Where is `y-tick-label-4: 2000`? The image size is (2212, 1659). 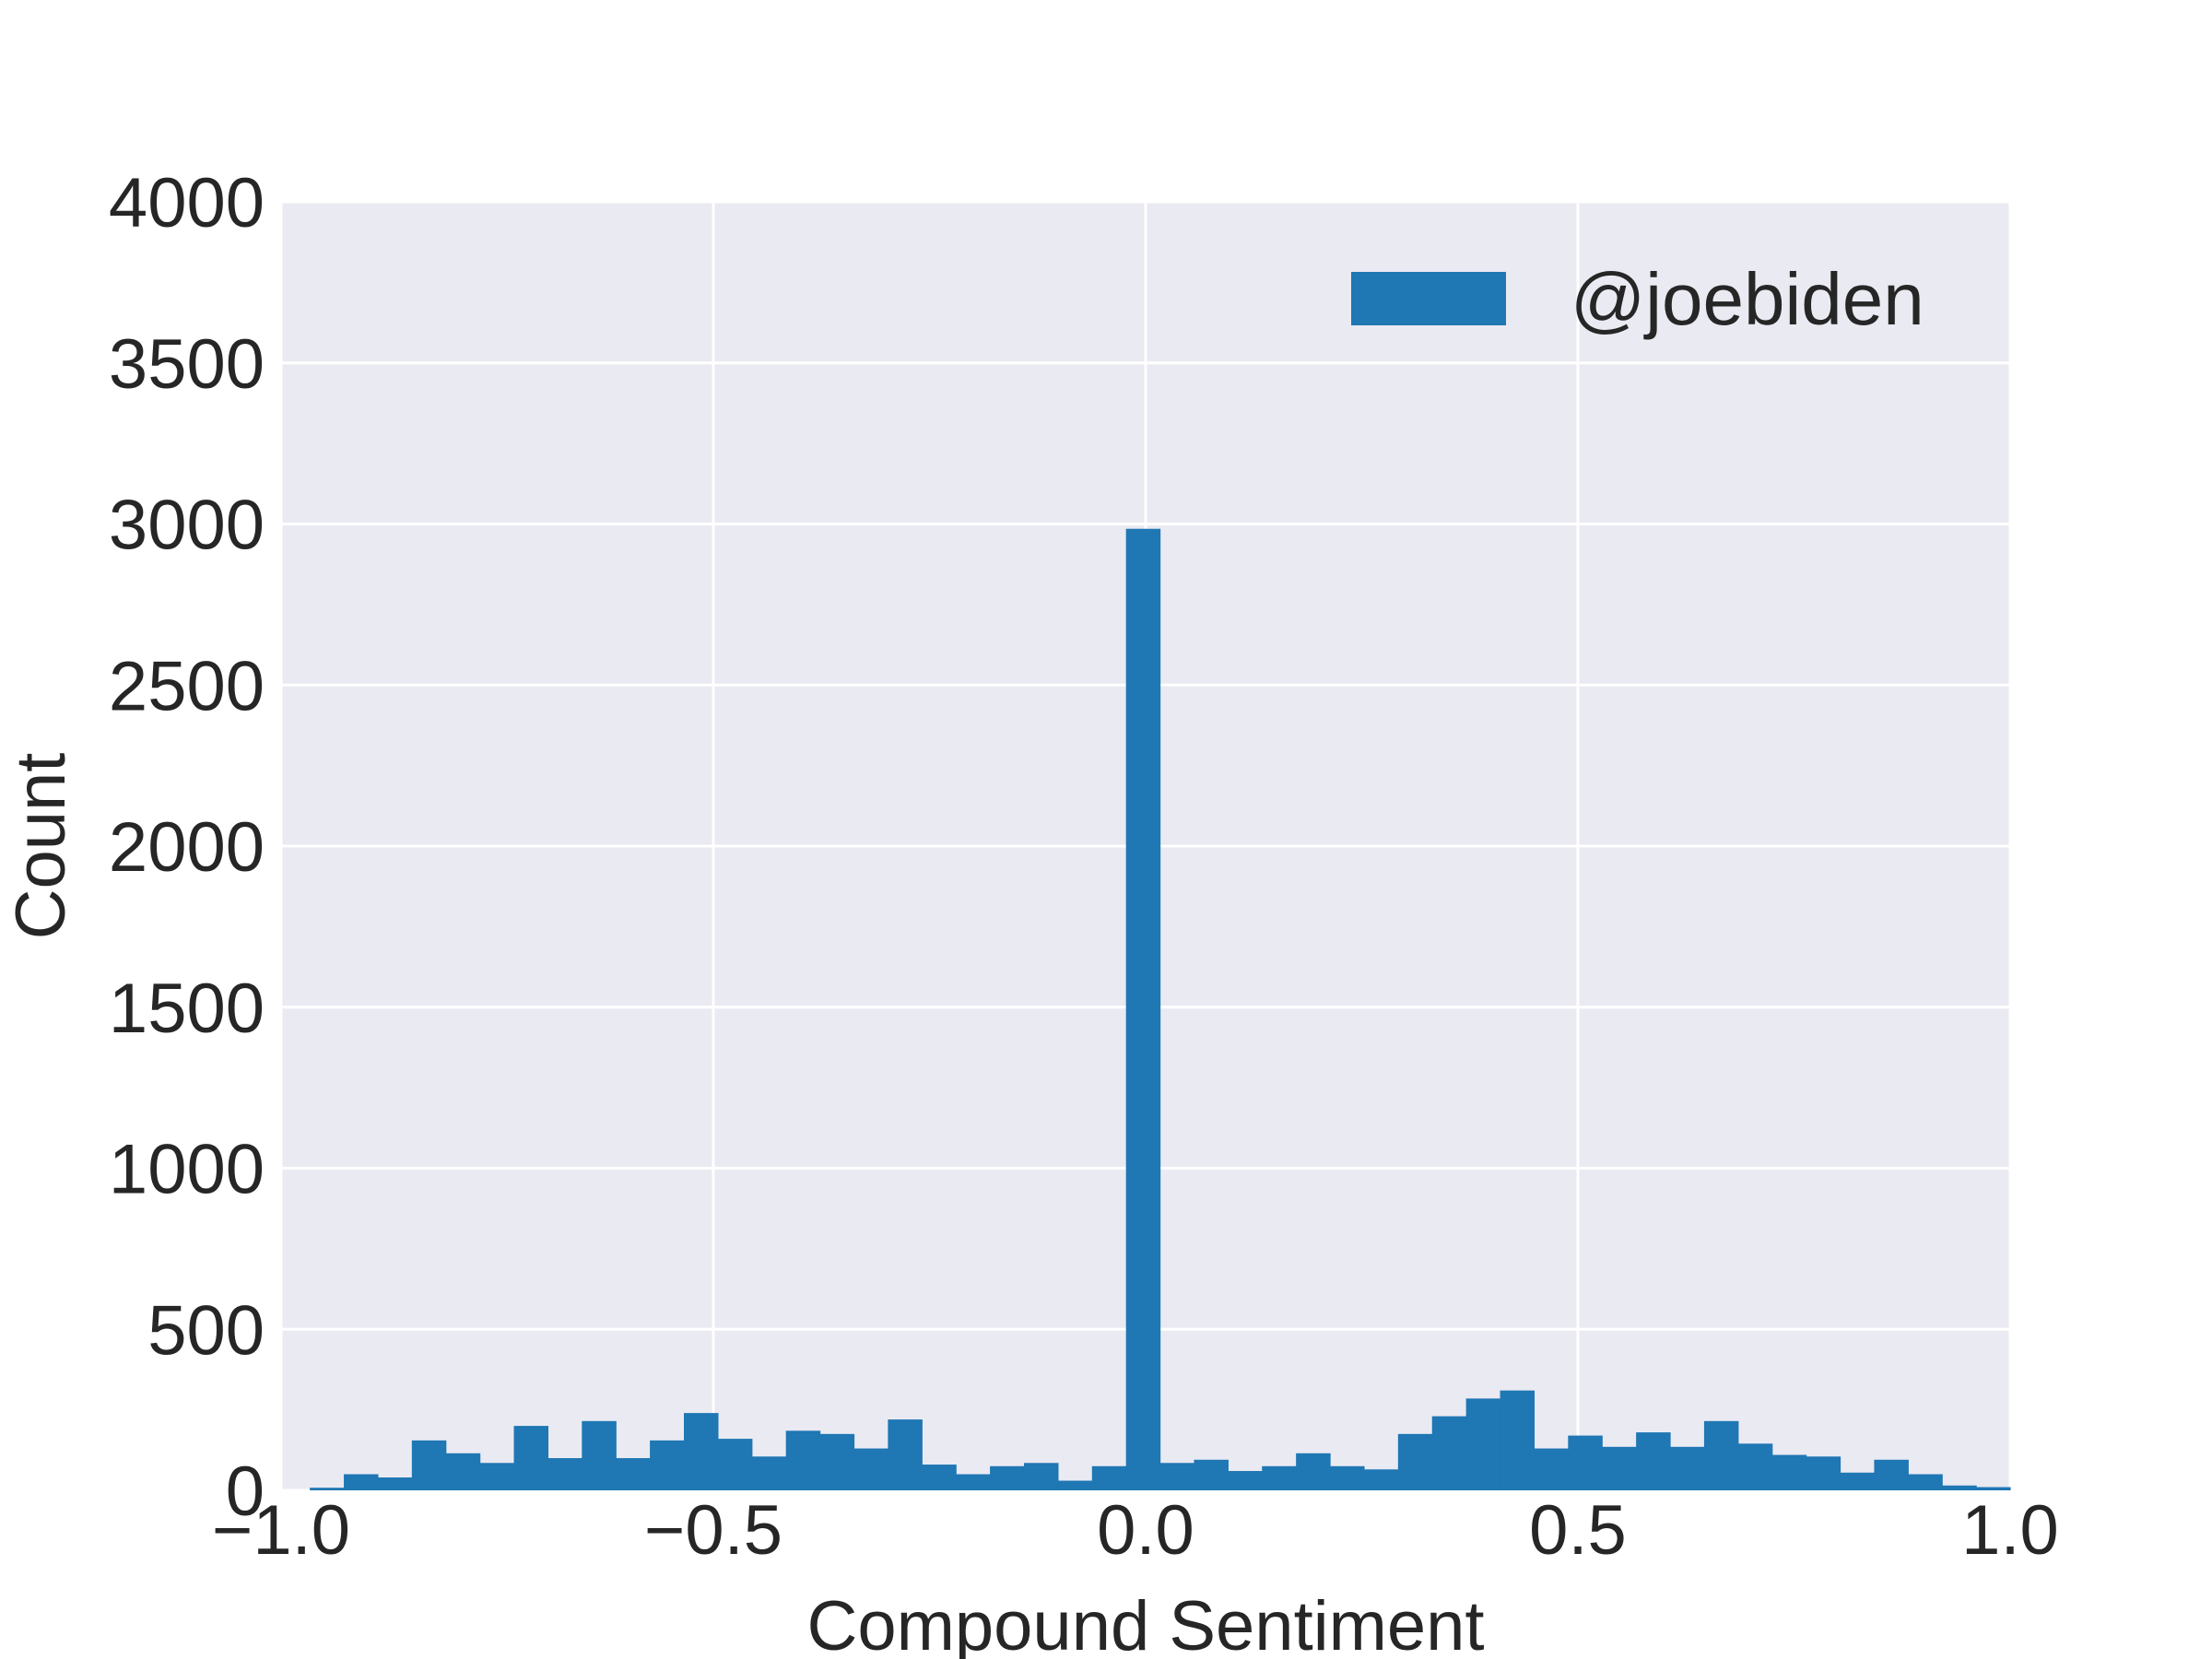 y-tick-label-4: 2000 is located at coordinates (187, 847).